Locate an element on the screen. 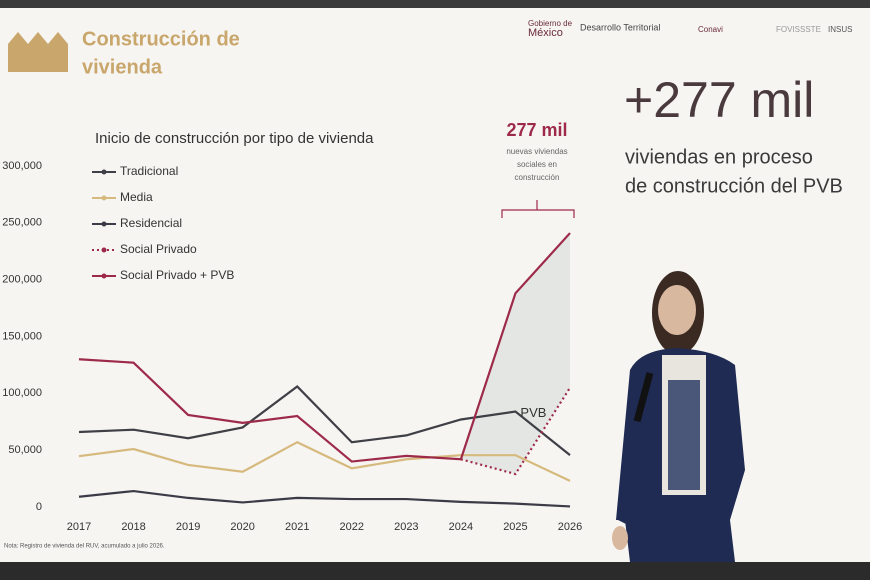 The image size is (870, 585). annotation-note: nuevas viviendas is located at coordinates (536, 151).